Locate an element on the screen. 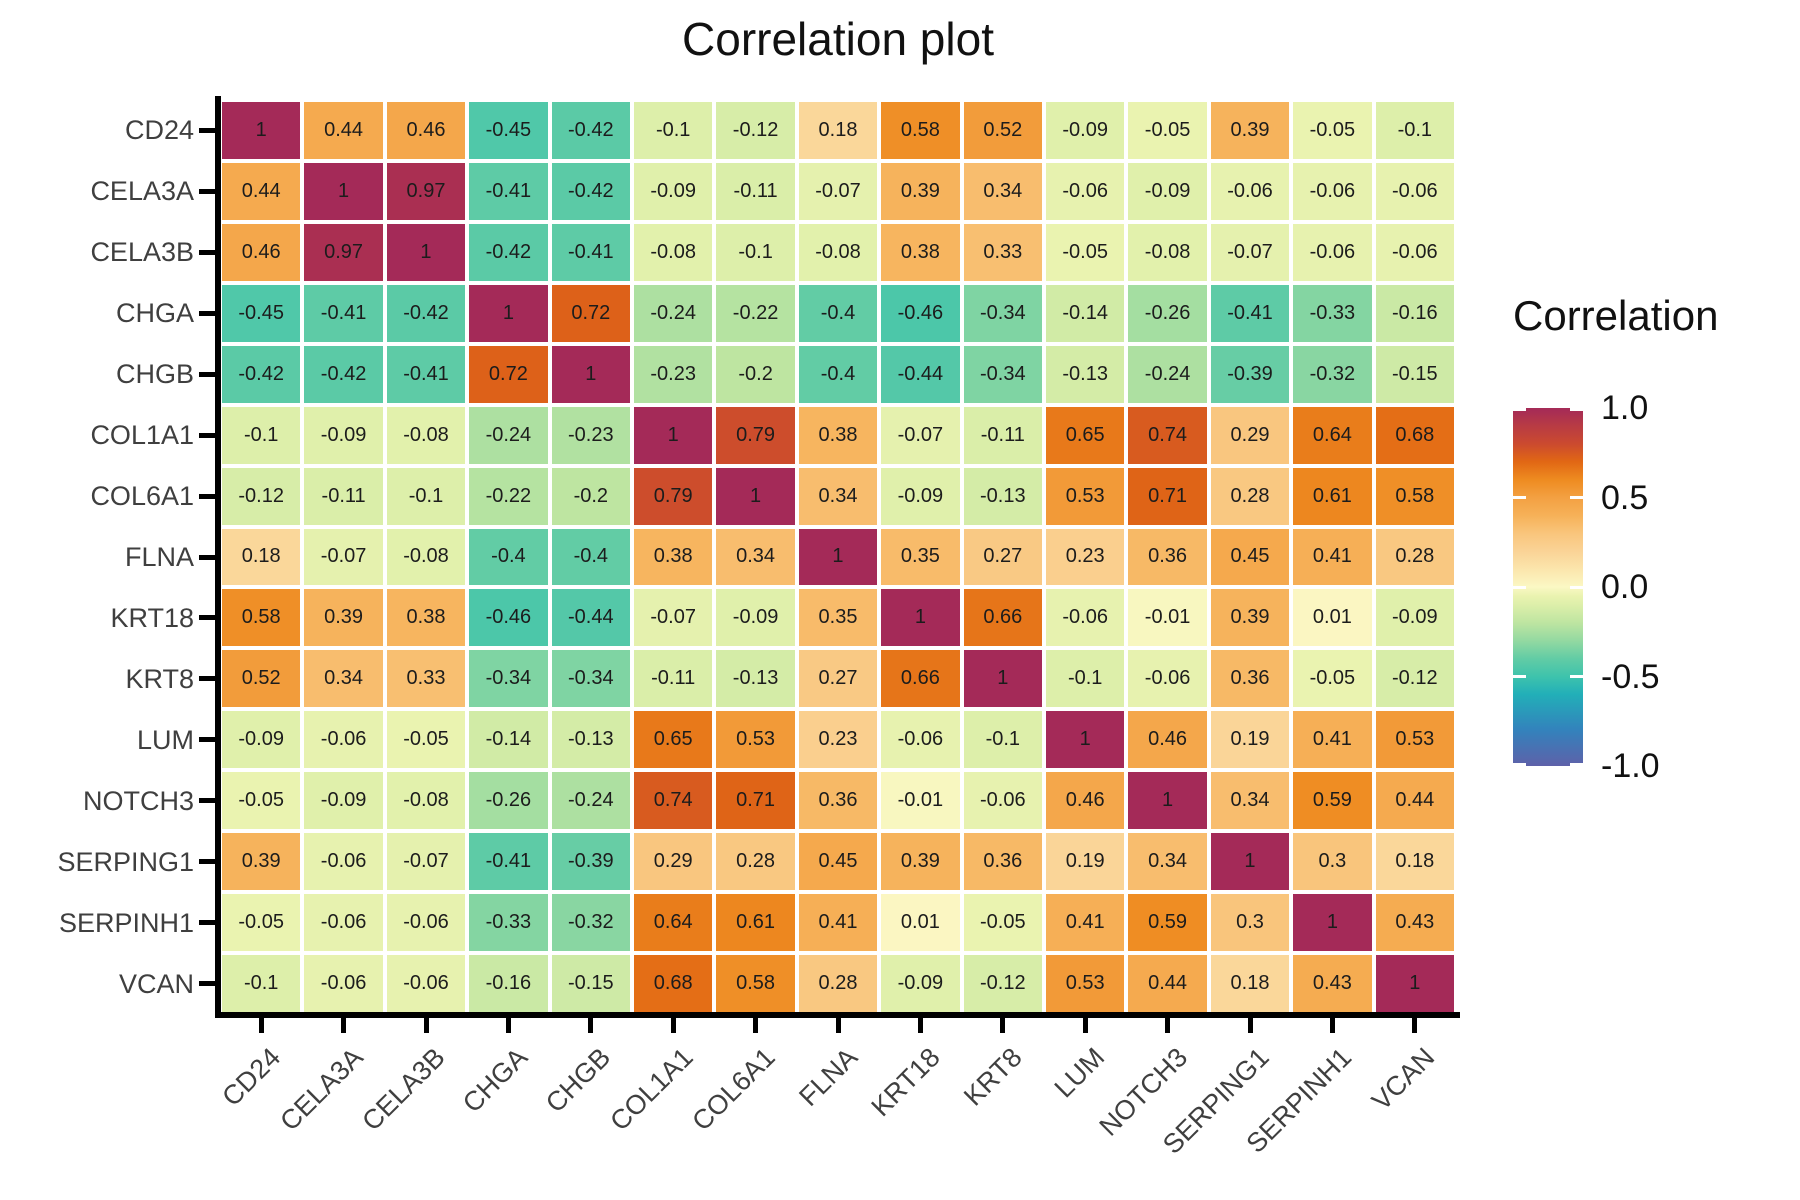 This screenshot has height=1200, width=1800. heatmap-cell: -0.34 is located at coordinates (1002, 313).